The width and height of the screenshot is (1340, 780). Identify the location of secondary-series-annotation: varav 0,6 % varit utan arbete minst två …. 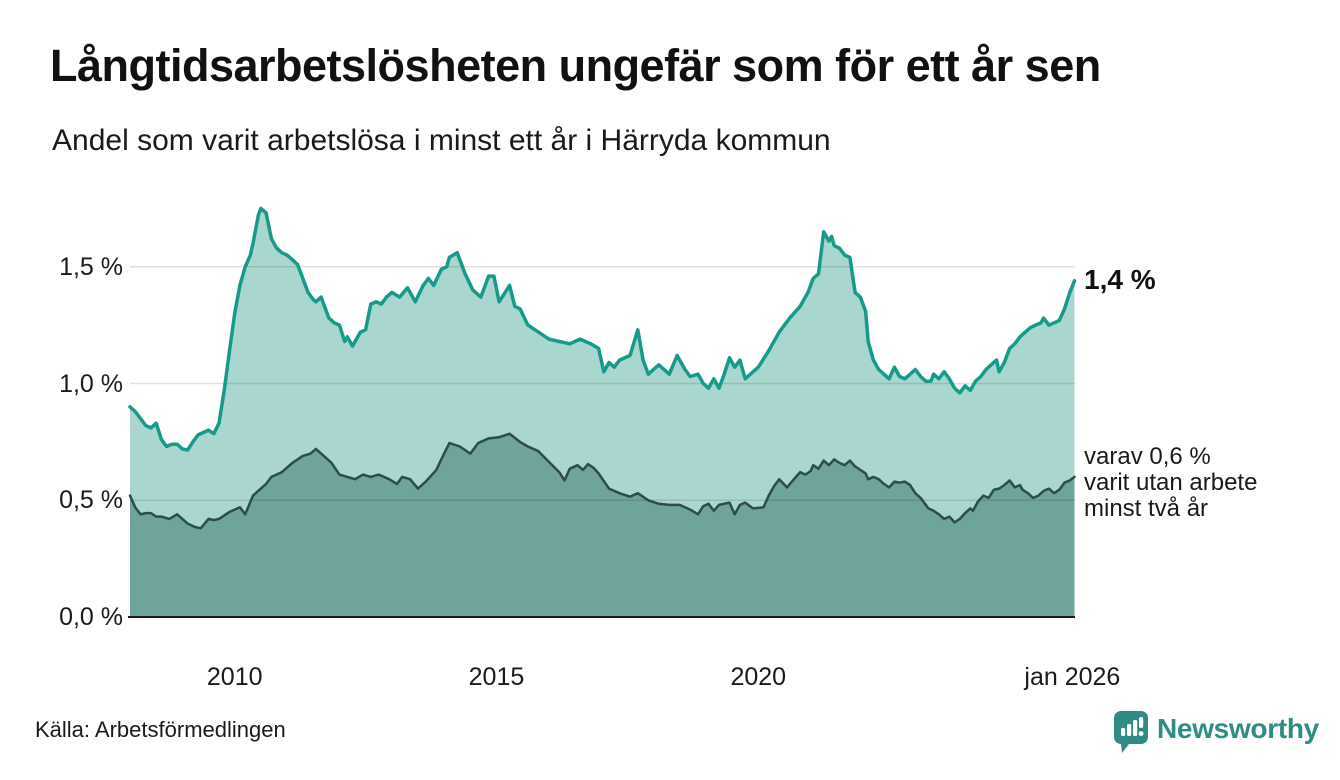
(1170, 483).